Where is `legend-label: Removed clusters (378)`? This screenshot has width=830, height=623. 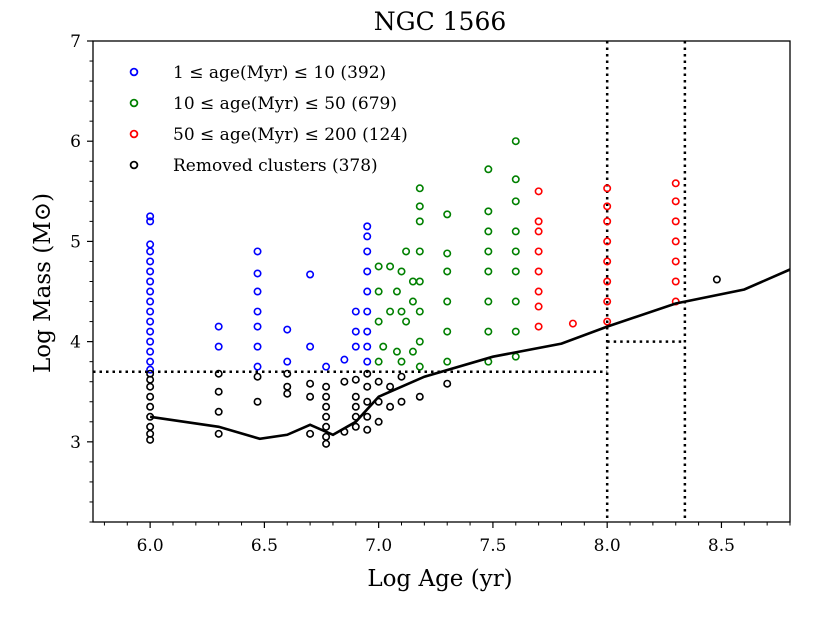
legend-label: Removed clusters (378) is located at coordinates (275, 166).